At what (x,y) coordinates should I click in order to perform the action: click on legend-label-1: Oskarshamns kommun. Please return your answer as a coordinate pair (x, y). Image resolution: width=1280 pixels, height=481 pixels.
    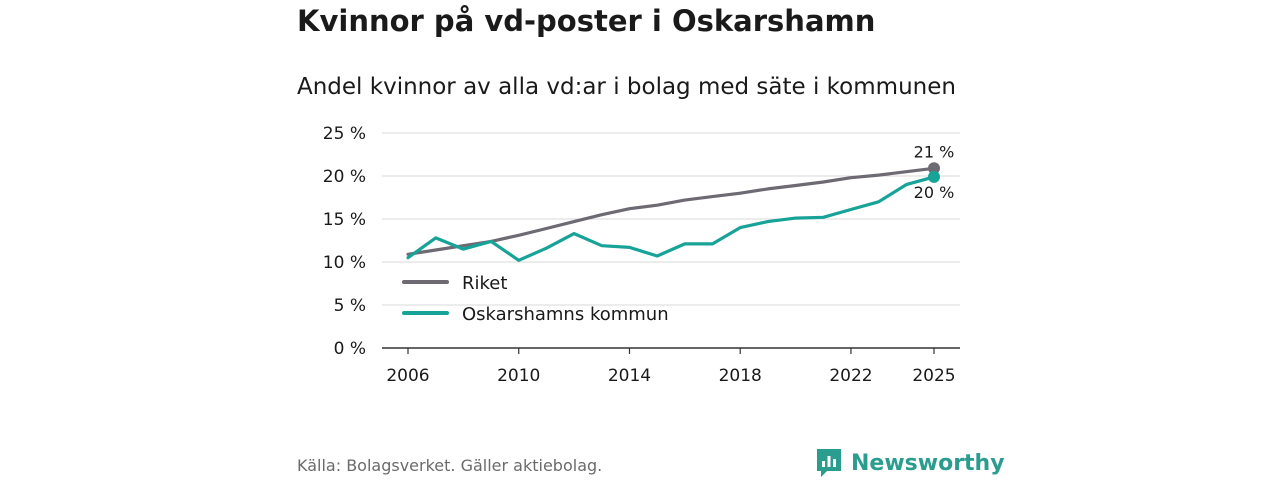
    Looking at the image, I should click on (565, 314).